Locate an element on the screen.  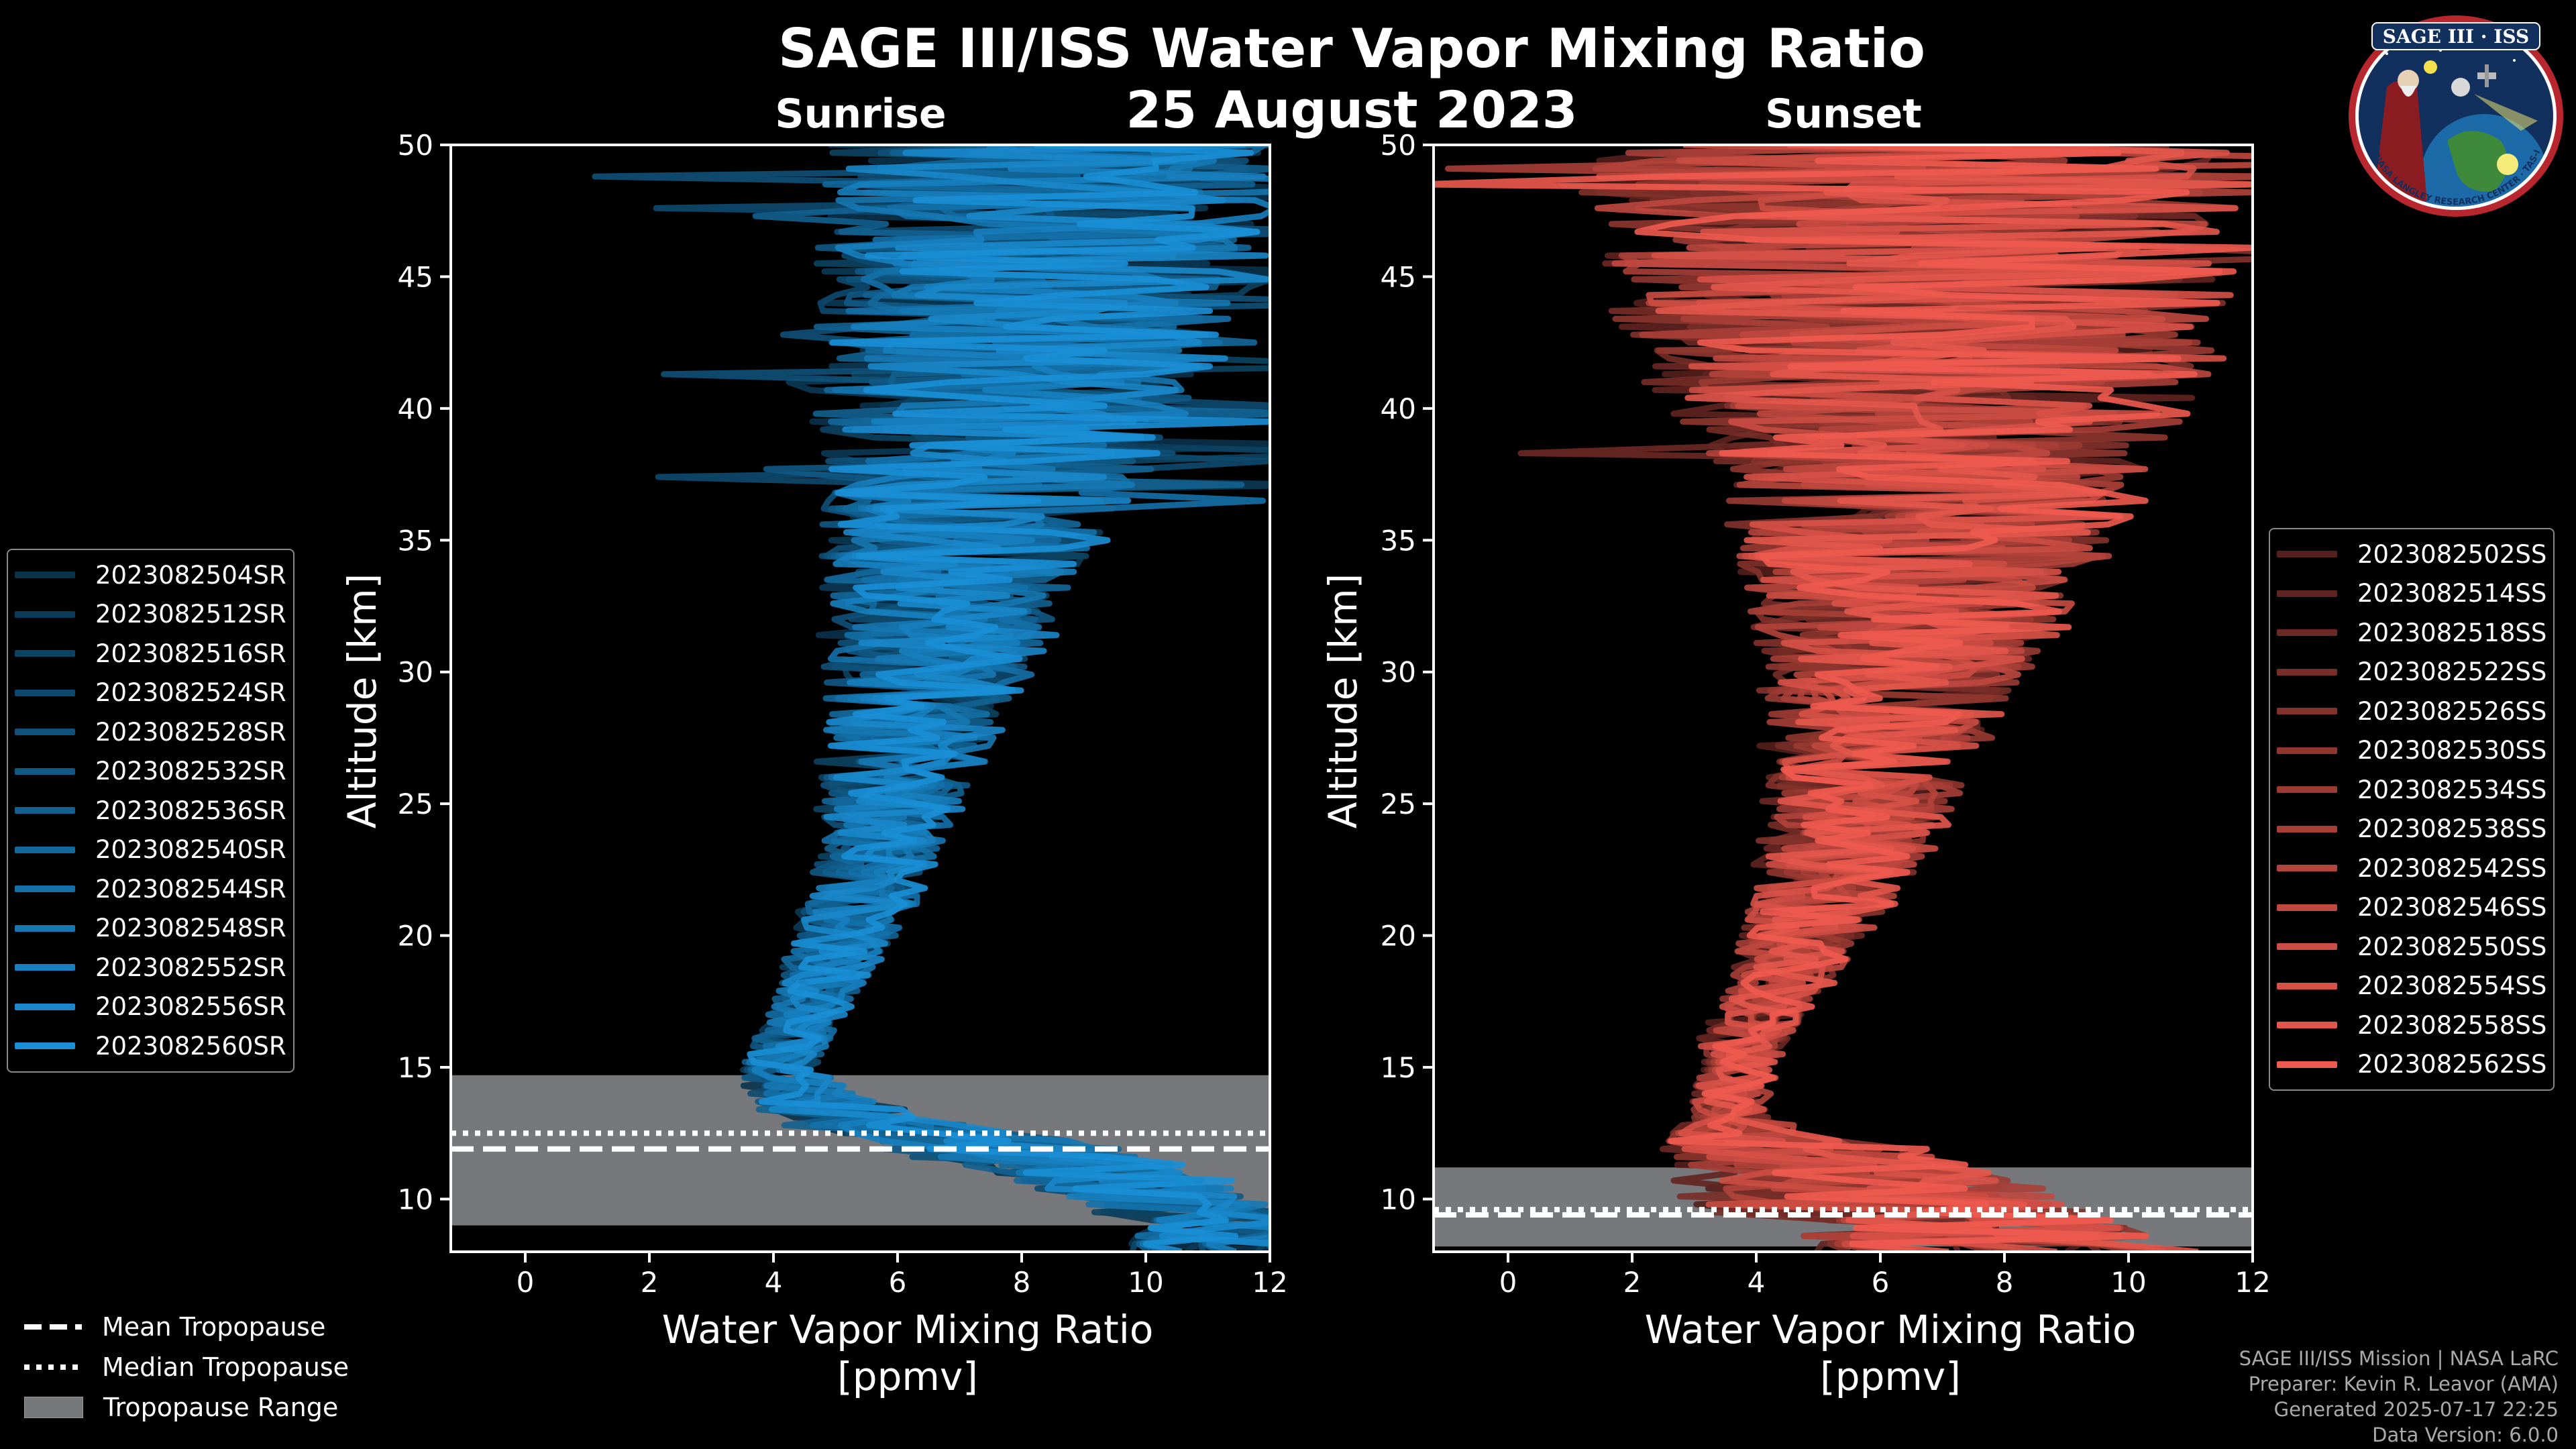
legend-label: 2023082538SS is located at coordinates (2452, 829).